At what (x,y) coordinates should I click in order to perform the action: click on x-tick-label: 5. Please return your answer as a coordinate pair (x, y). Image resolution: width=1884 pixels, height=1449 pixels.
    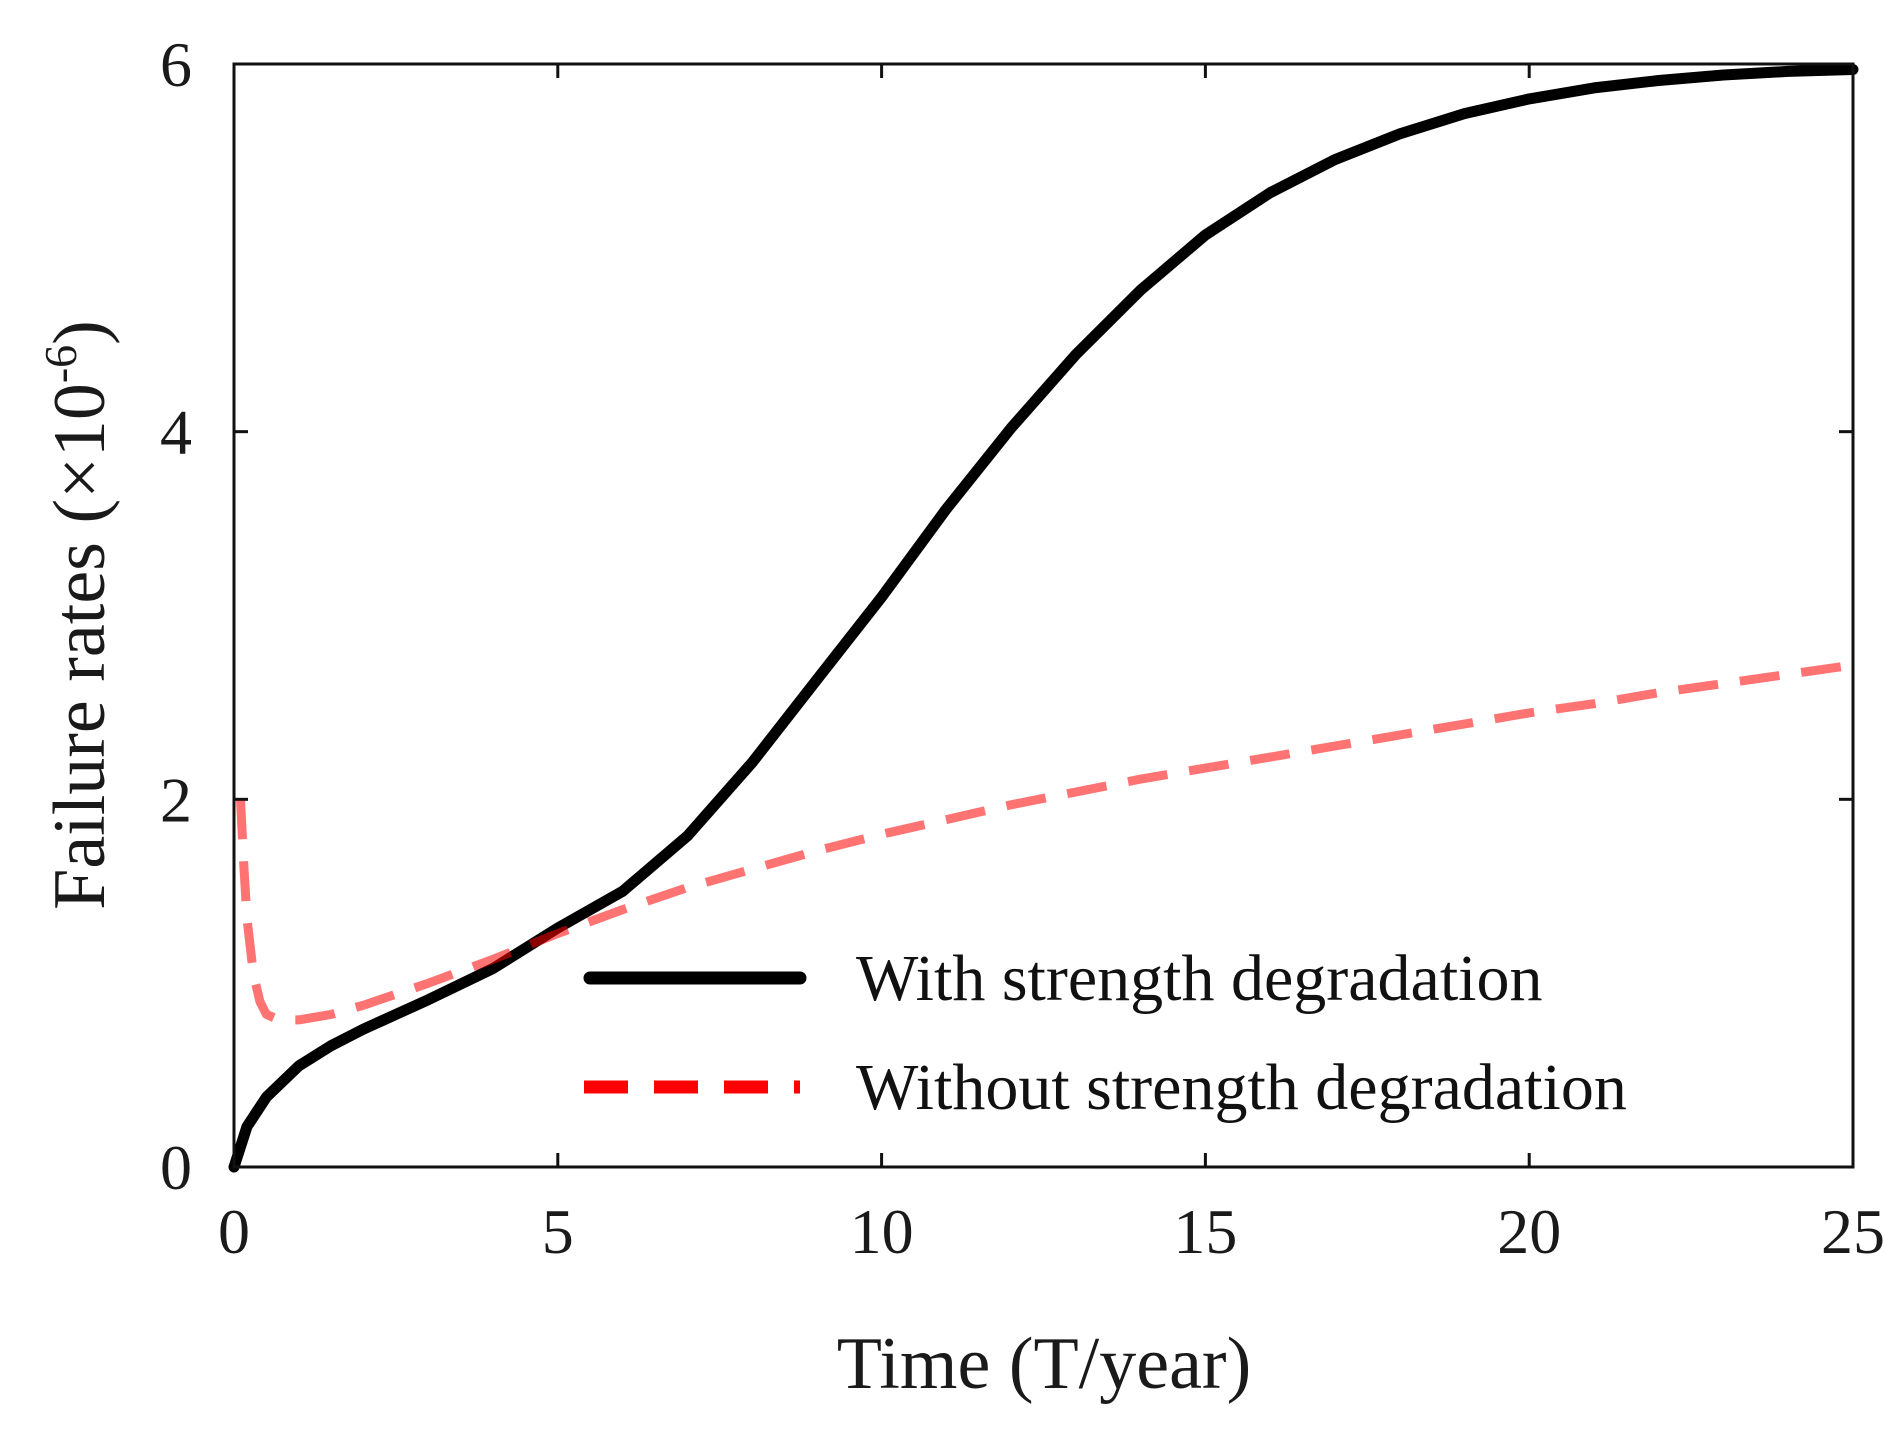
    Looking at the image, I should click on (558, 1231).